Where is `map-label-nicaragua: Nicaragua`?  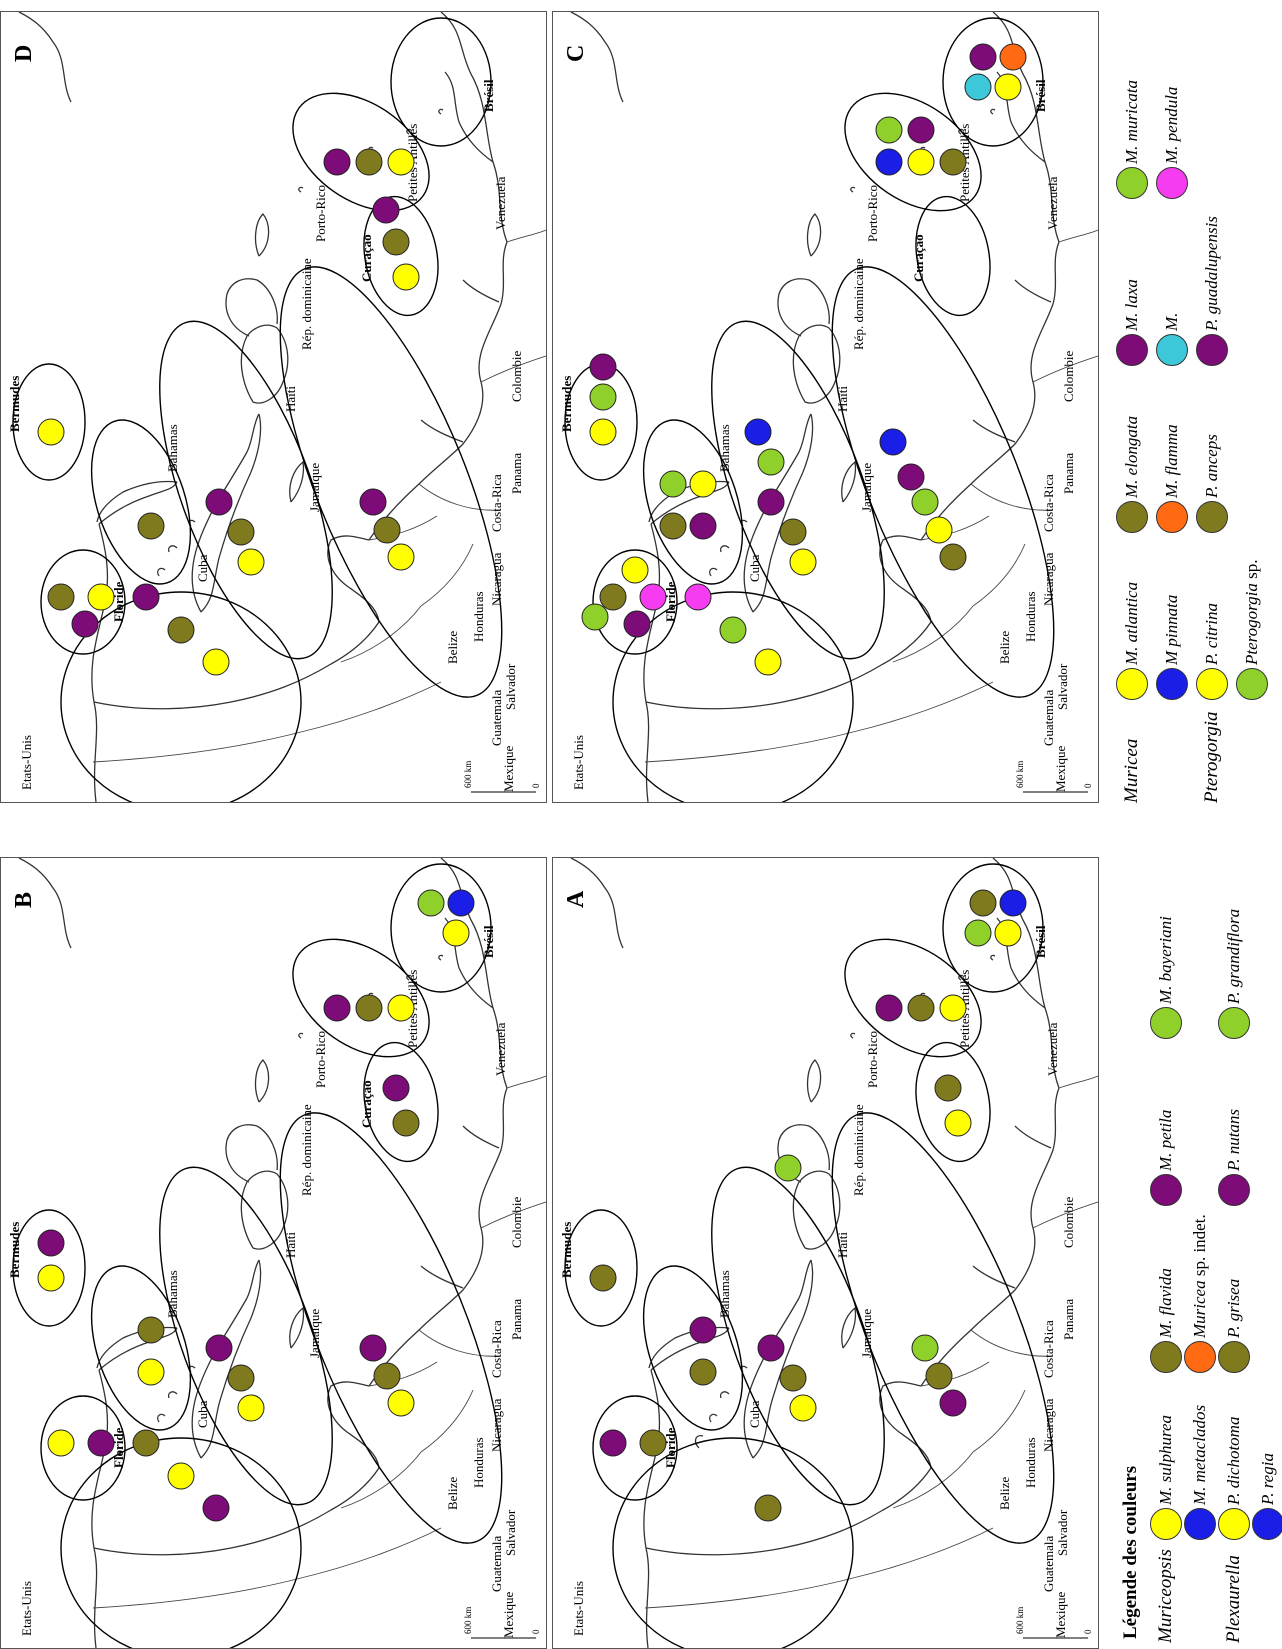
map-label-nicaragua: Nicaragua is located at coordinates (496, 1425).